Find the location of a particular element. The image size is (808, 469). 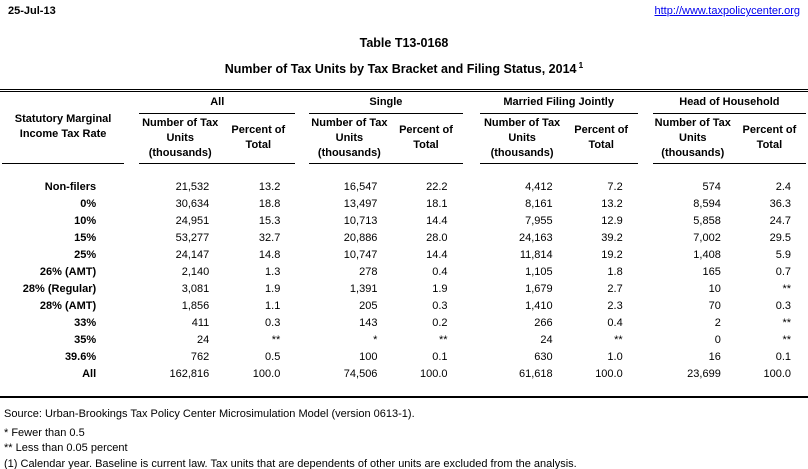

cell-hoh-percent: 36.3 is located at coordinates (780, 203).